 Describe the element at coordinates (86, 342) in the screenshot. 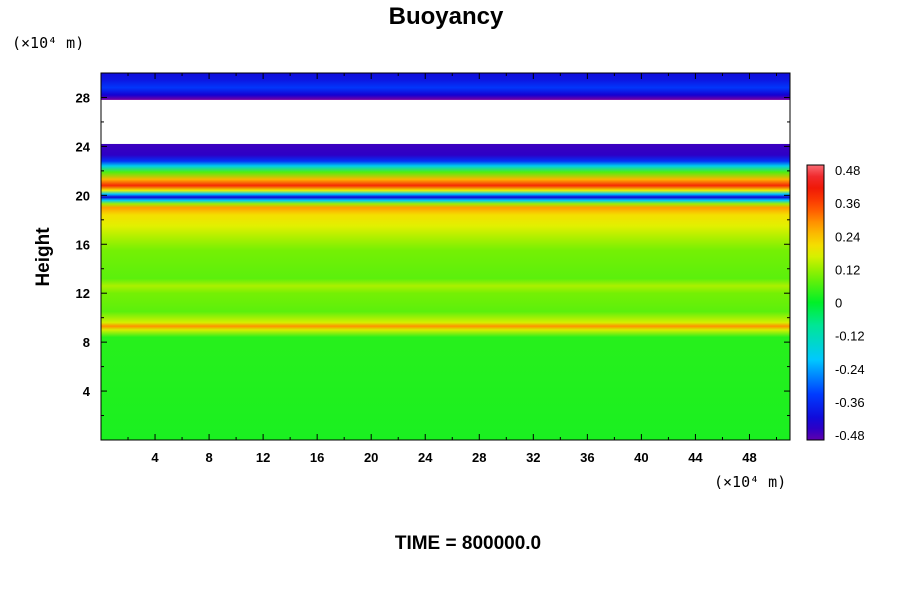

I see `y-tick-label: 8` at that location.